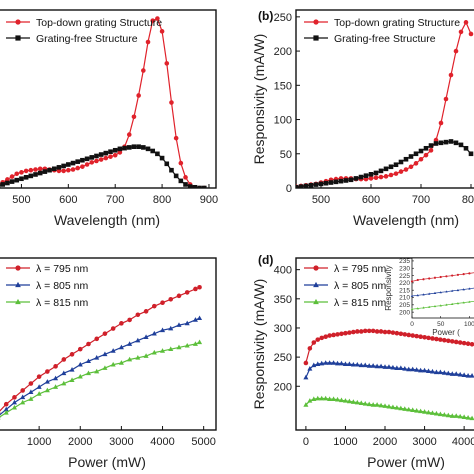 The image size is (474, 474). I want to click on x-tick-label: 4000, so click(162, 442).